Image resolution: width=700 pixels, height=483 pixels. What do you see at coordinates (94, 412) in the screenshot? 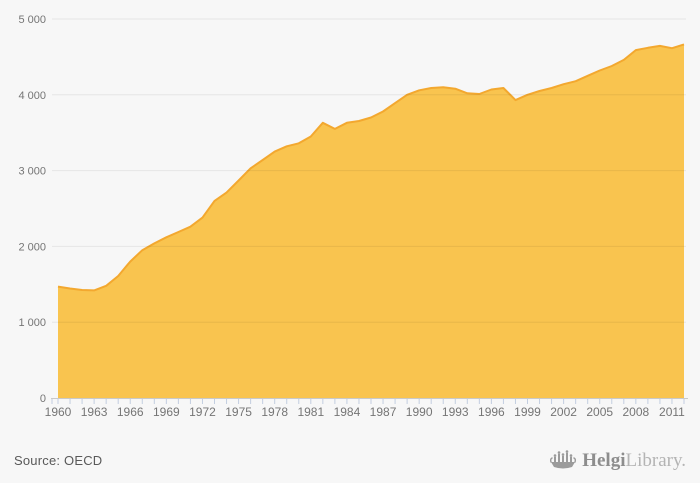
I see `x-axis-tick-label: 1963` at bounding box center [94, 412].